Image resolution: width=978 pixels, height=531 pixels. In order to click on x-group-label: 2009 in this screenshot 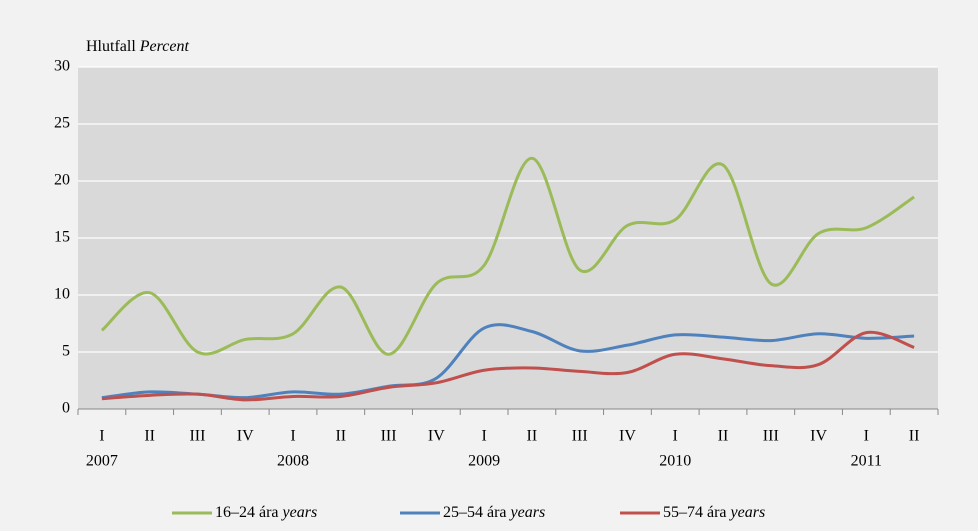, I will do `click(484, 461)`.